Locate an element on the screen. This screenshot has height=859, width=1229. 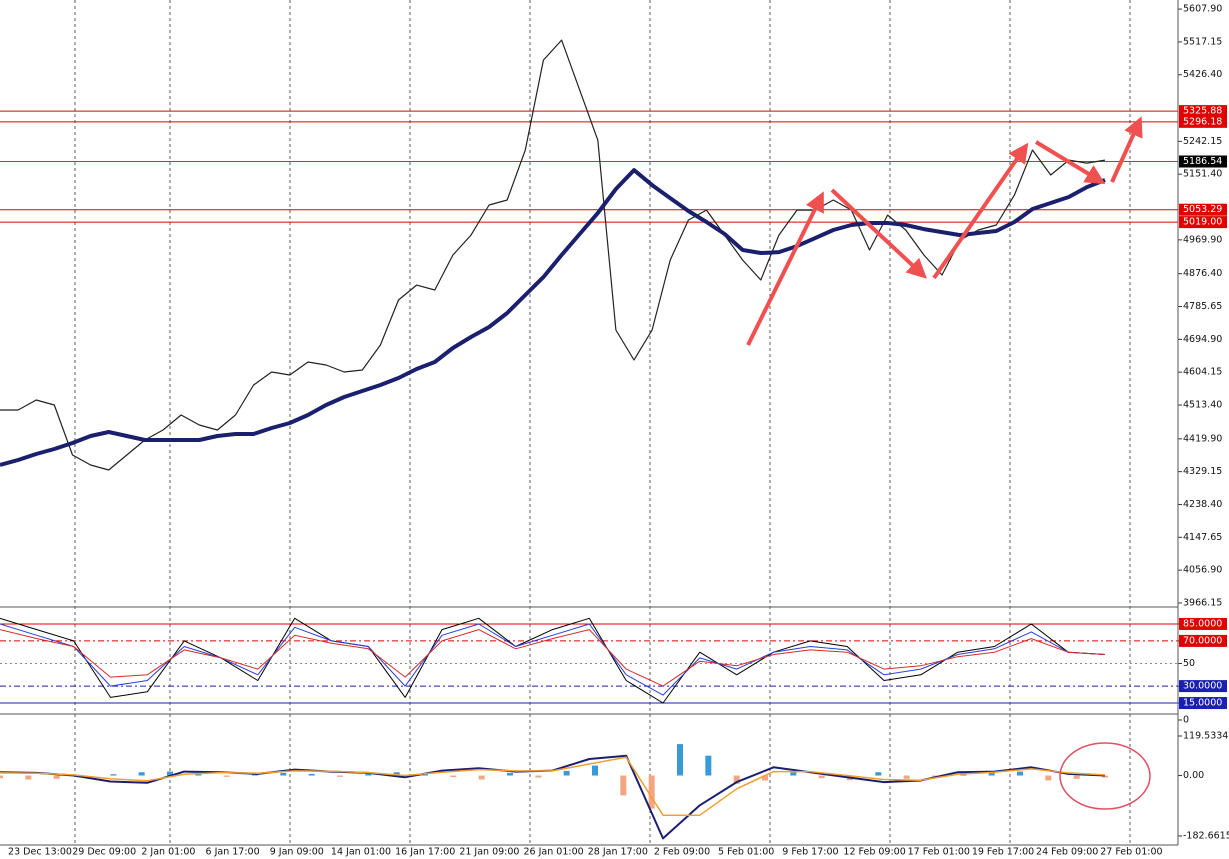
y-tick-label: 5242.15 is located at coordinates (1202, 141).